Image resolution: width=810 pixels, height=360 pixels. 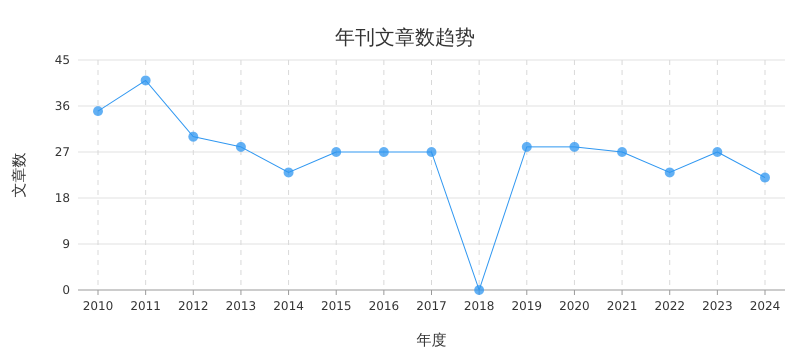 What do you see at coordinates (765, 306) in the screenshot?
I see `x-tick-label: 2024` at bounding box center [765, 306].